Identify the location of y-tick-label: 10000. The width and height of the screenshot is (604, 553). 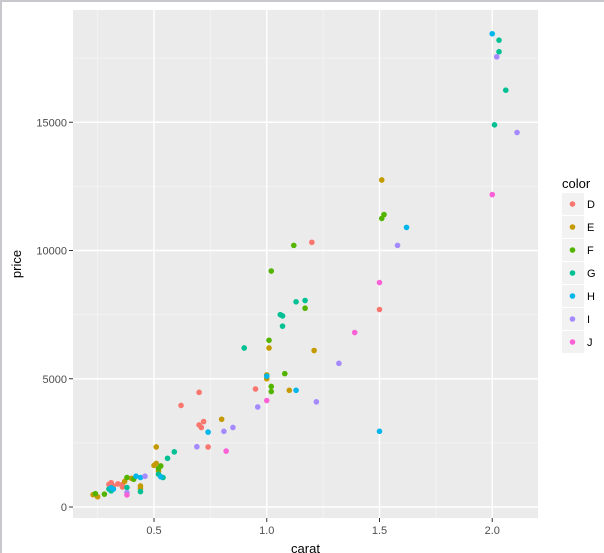
(51, 252).